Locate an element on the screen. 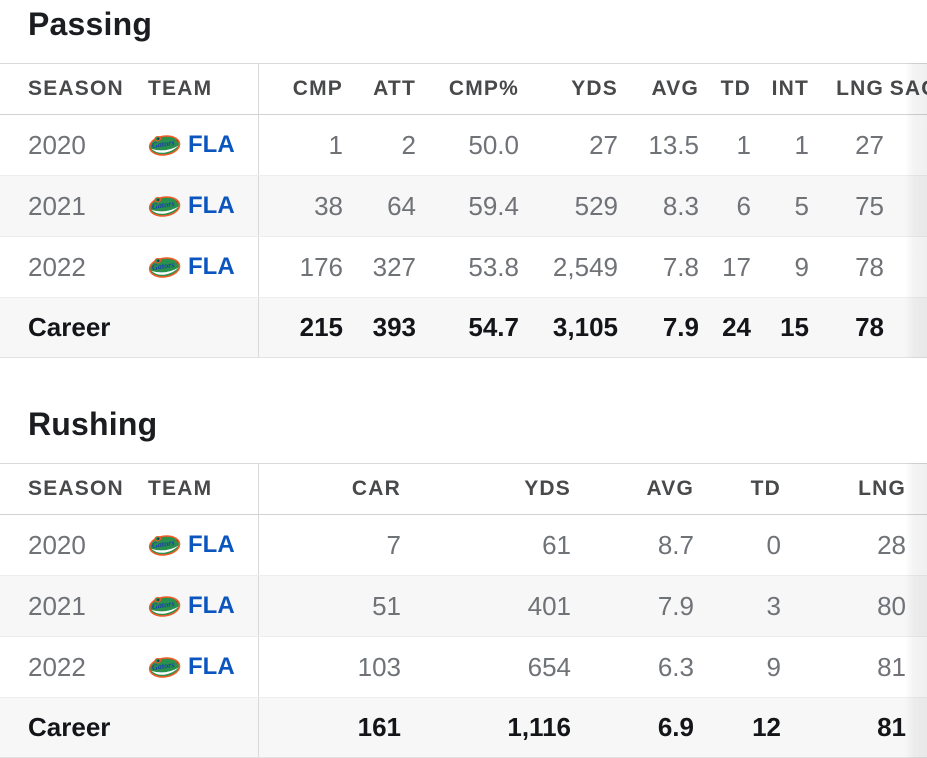 The height and width of the screenshot is (758, 927). col-header-att: ATT is located at coordinates (394, 88).